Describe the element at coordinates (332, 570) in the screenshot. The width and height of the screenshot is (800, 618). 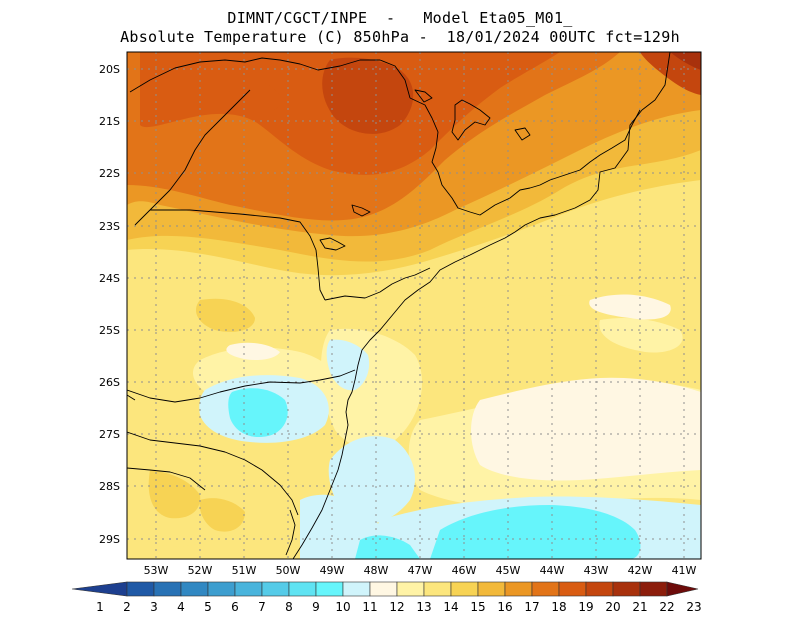
I see `lon-label: 49W` at that location.